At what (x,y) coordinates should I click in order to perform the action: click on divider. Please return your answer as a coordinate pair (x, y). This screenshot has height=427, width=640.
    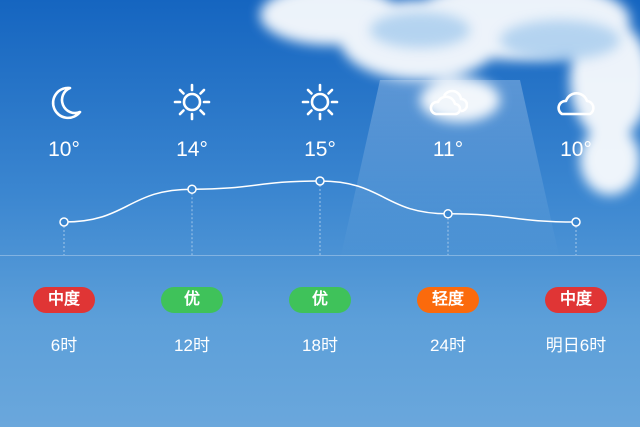
    Looking at the image, I should click on (320, 255).